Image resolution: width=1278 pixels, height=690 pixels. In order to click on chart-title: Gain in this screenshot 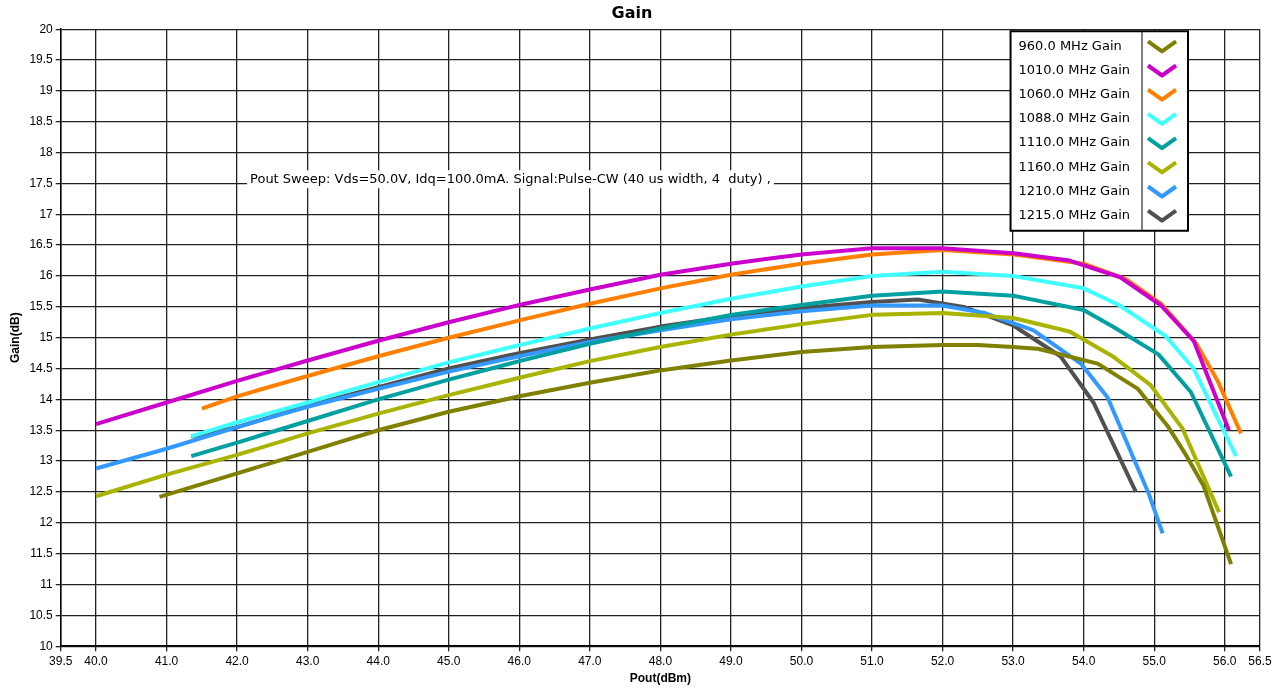, I will do `click(632, 12)`.